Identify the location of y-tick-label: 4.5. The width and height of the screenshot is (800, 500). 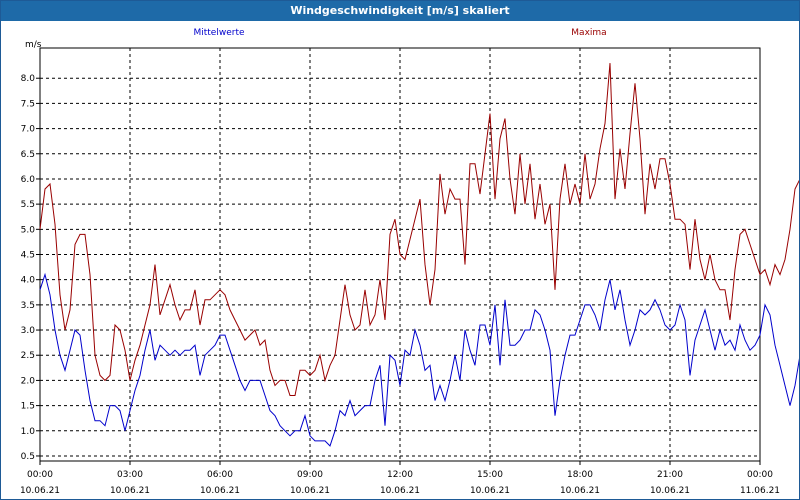
(28, 256).